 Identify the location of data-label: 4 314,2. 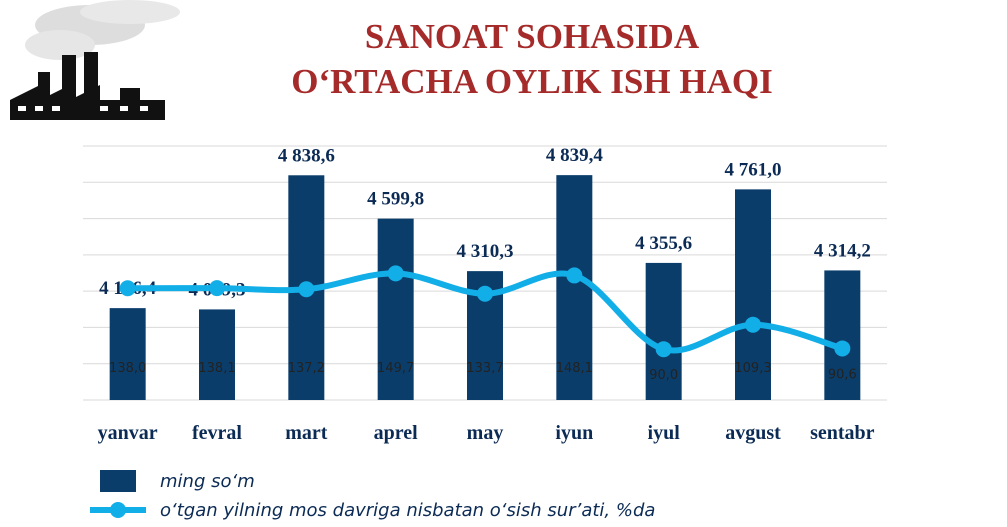
(842, 250).